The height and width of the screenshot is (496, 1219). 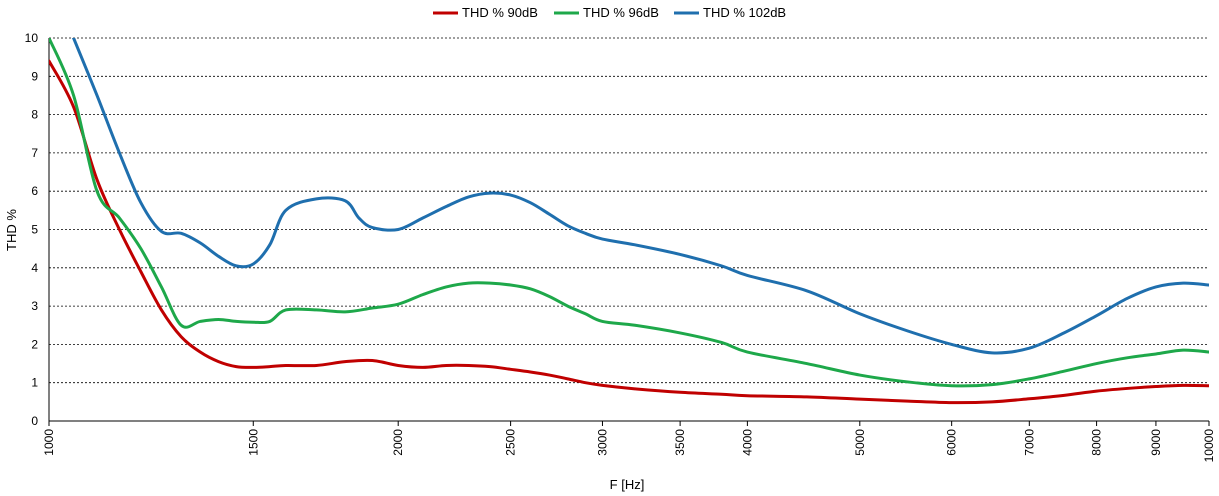 What do you see at coordinates (952, 442) in the screenshot?
I see `x-tick-label: 6000` at bounding box center [952, 442].